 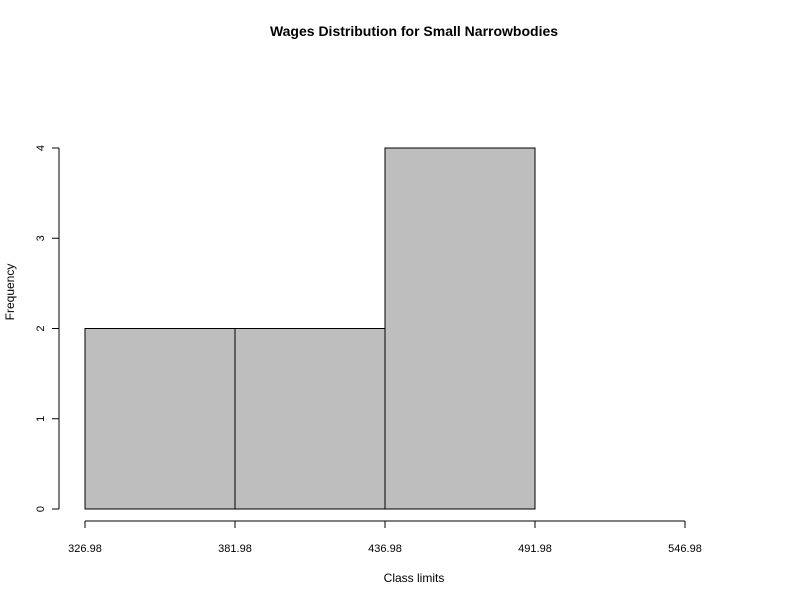 What do you see at coordinates (10, 292) in the screenshot?
I see `y-axis-label: Frequency` at bounding box center [10, 292].